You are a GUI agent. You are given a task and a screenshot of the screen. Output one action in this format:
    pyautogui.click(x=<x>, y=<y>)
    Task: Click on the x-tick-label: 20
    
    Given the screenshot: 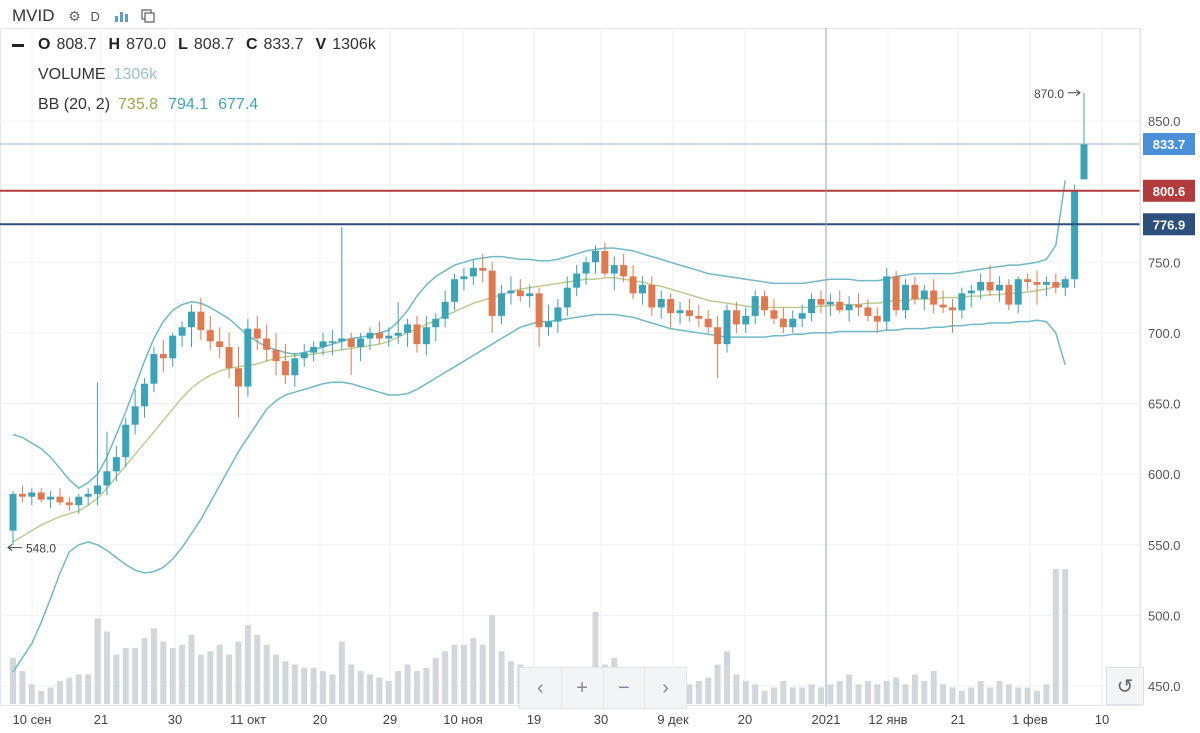 What is the action you would take?
    pyautogui.click(x=320, y=719)
    